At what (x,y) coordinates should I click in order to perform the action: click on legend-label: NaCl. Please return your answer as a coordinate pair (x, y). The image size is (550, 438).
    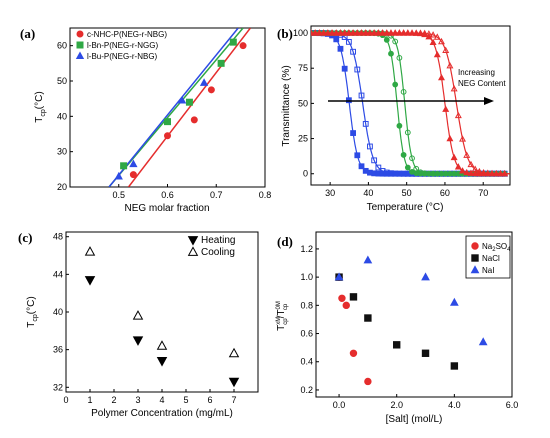
    Looking at the image, I should click on (491, 258).